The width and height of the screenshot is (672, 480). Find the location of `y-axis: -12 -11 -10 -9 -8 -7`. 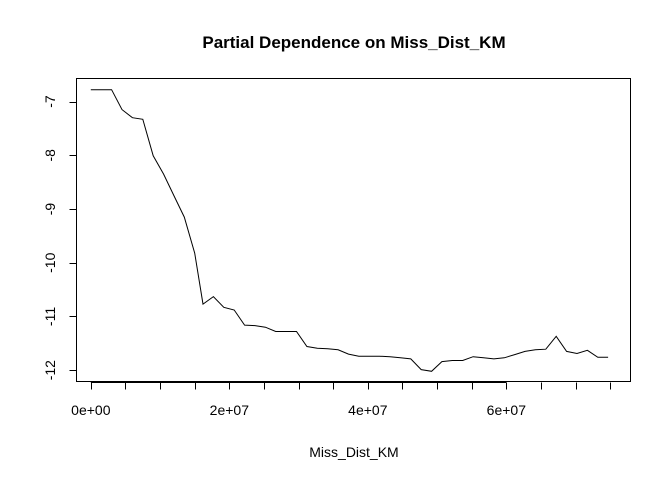

y-axis: -12 -11 -10 -9 -8 -7 is located at coordinates (59, 237).